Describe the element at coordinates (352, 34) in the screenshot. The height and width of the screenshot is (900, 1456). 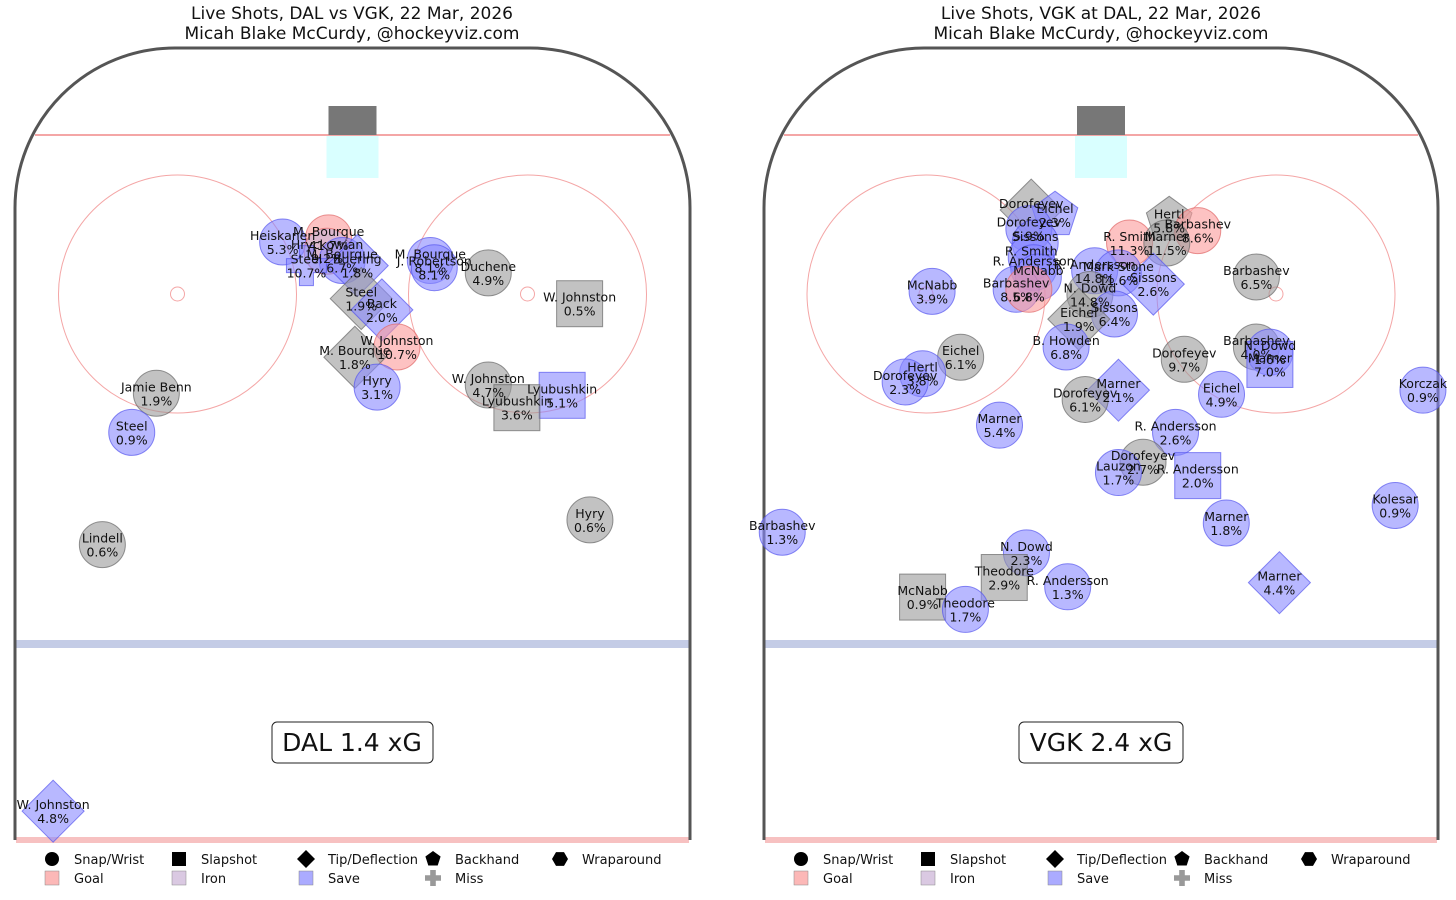
I see `left-chart-subtitle: Micah Blake McCurdy, @hockeyviz.com` at that location.